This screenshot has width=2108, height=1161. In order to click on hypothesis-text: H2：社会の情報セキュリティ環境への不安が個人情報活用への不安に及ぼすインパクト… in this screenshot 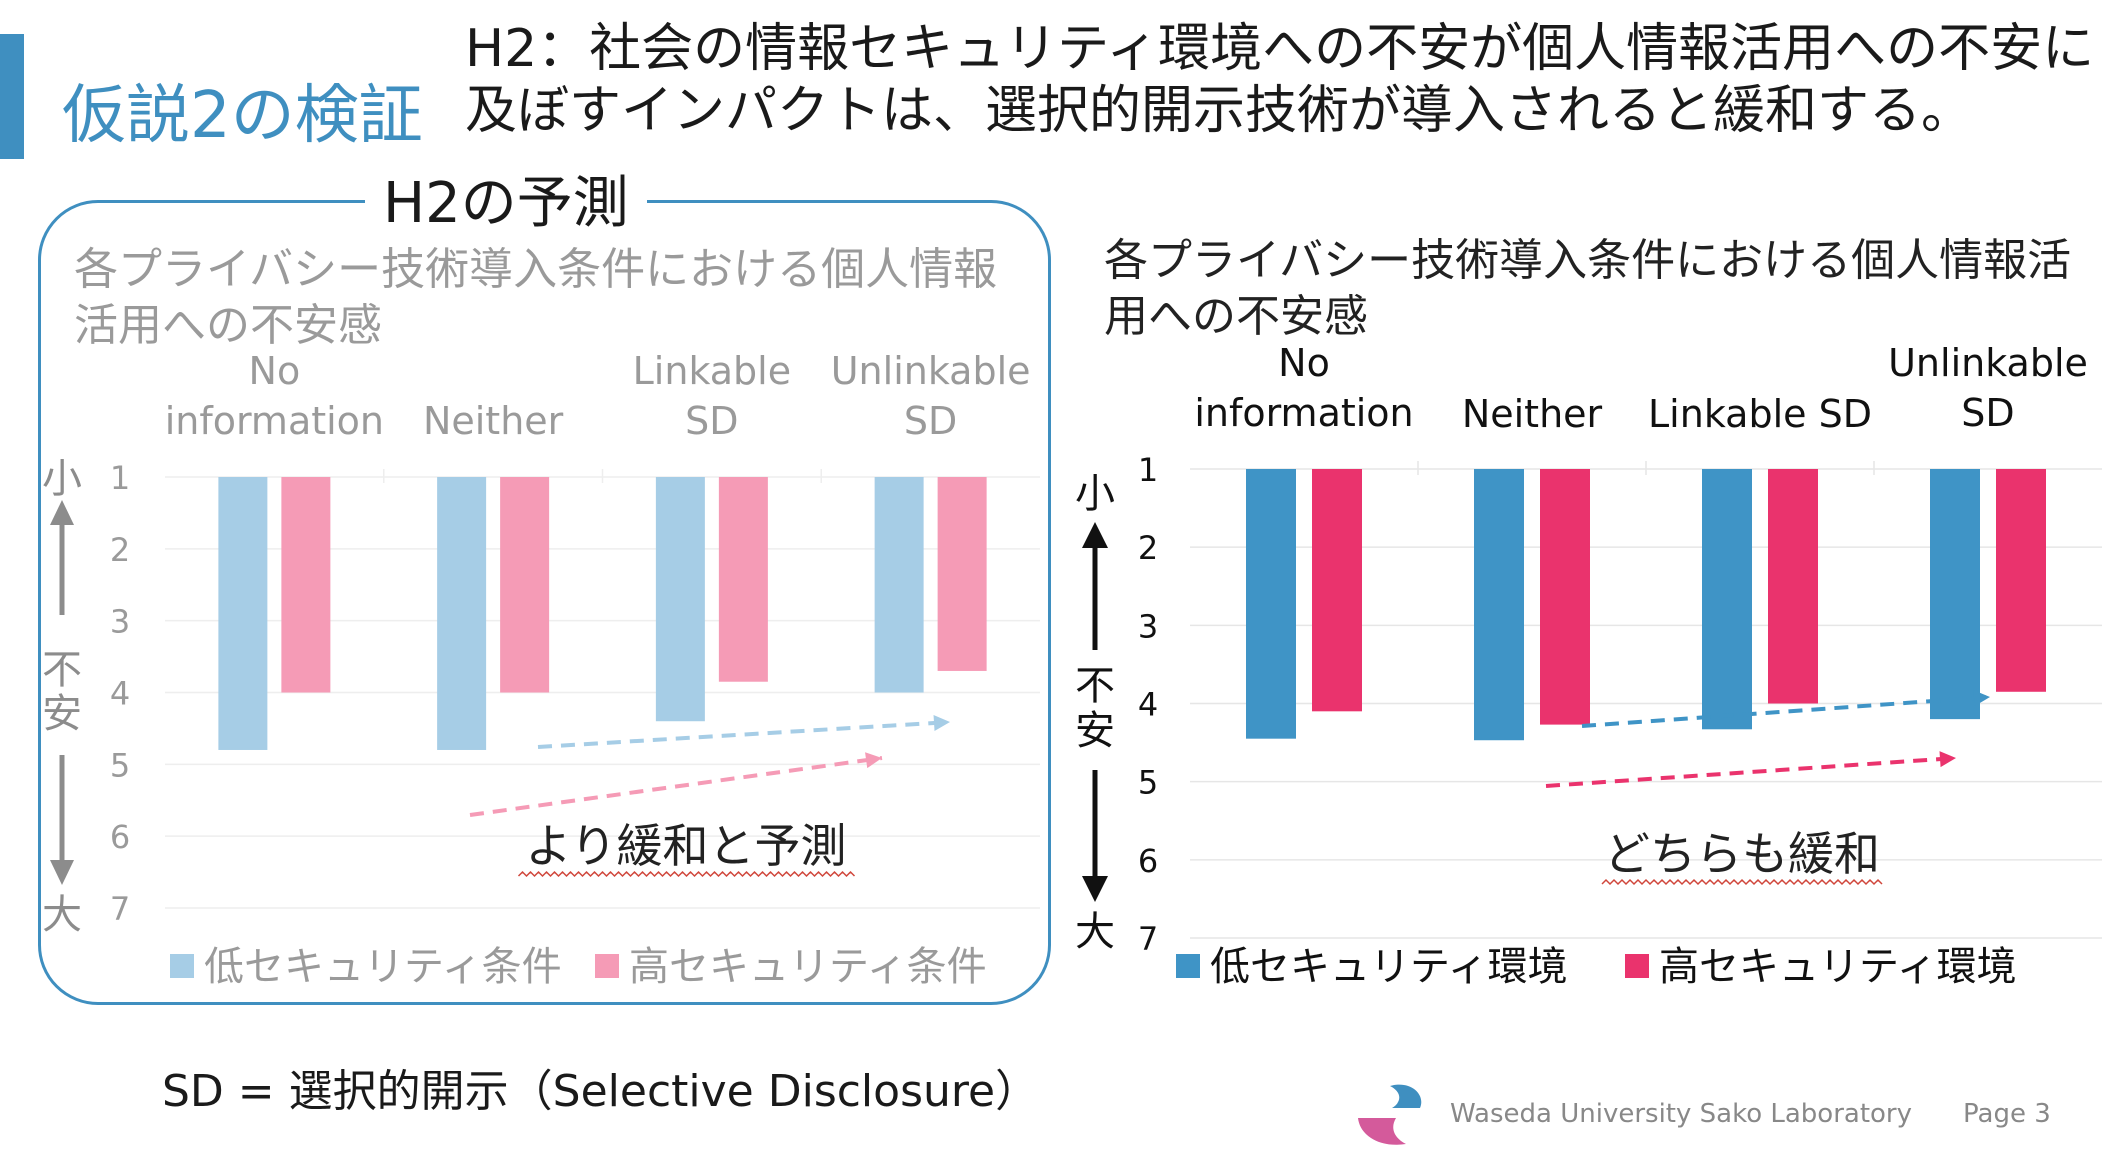, I will do `click(1280, 80)`.